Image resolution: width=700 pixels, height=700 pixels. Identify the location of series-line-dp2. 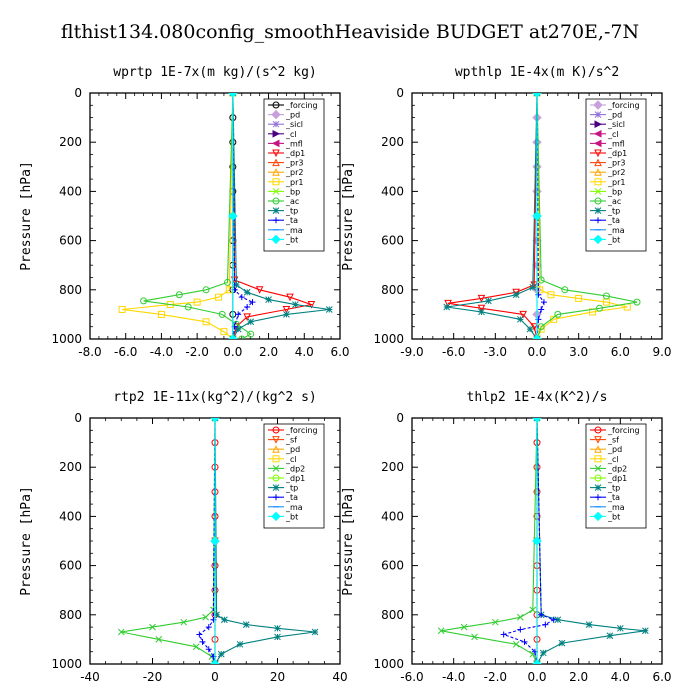
(489, 541).